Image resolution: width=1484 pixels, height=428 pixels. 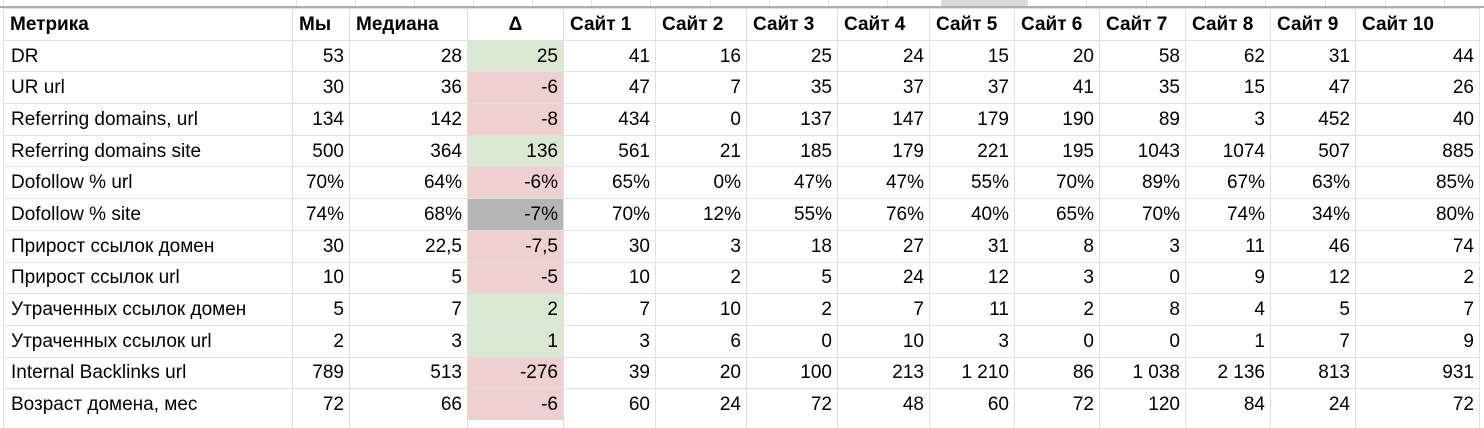 What do you see at coordinates (408, 404) in the screenshot?
I see `median-value-cell: 66` at bounding box center [408, 404].